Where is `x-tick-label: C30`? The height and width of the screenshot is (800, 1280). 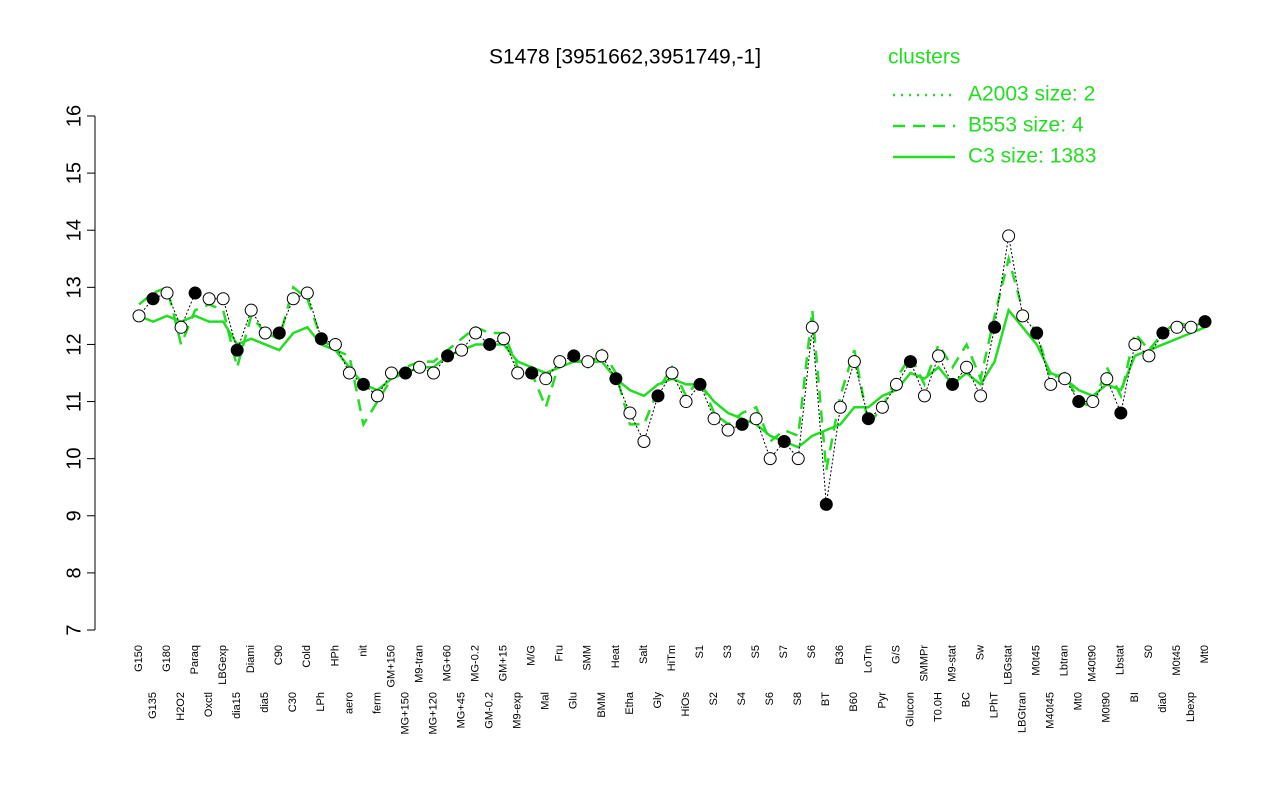 x-tick-label: C30 is located at coordinates (293, 702).